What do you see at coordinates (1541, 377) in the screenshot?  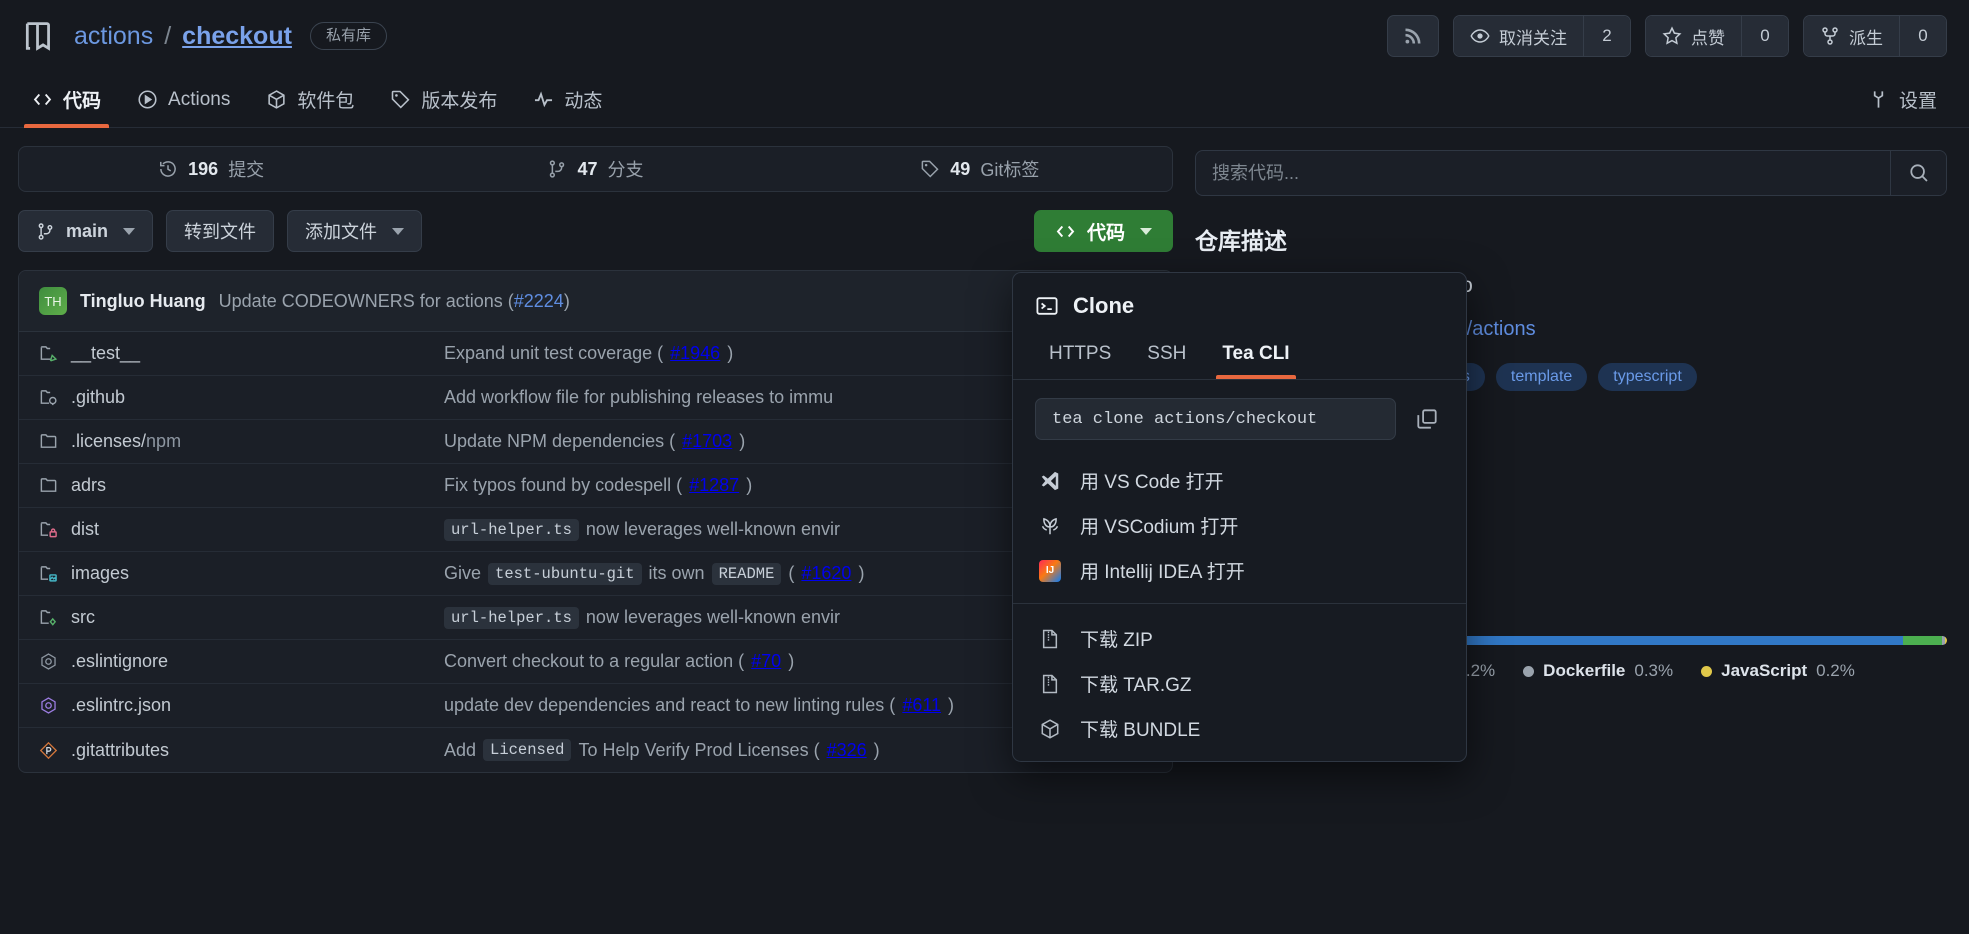 I see `topic-chip: template` at bounding box center [1541, 377].